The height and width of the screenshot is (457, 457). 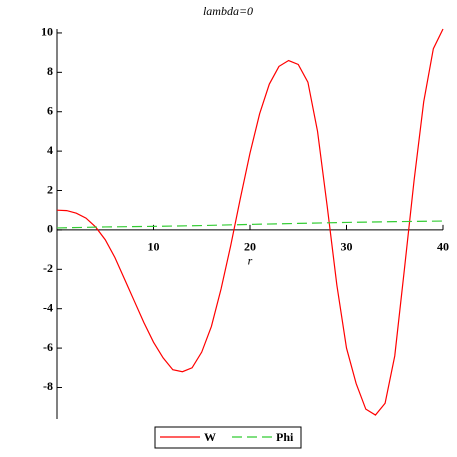 What do you see at coordinates (250, 247) in the screenshot?
I see `x-tick-label: 20` at bounding box center [250, 247].